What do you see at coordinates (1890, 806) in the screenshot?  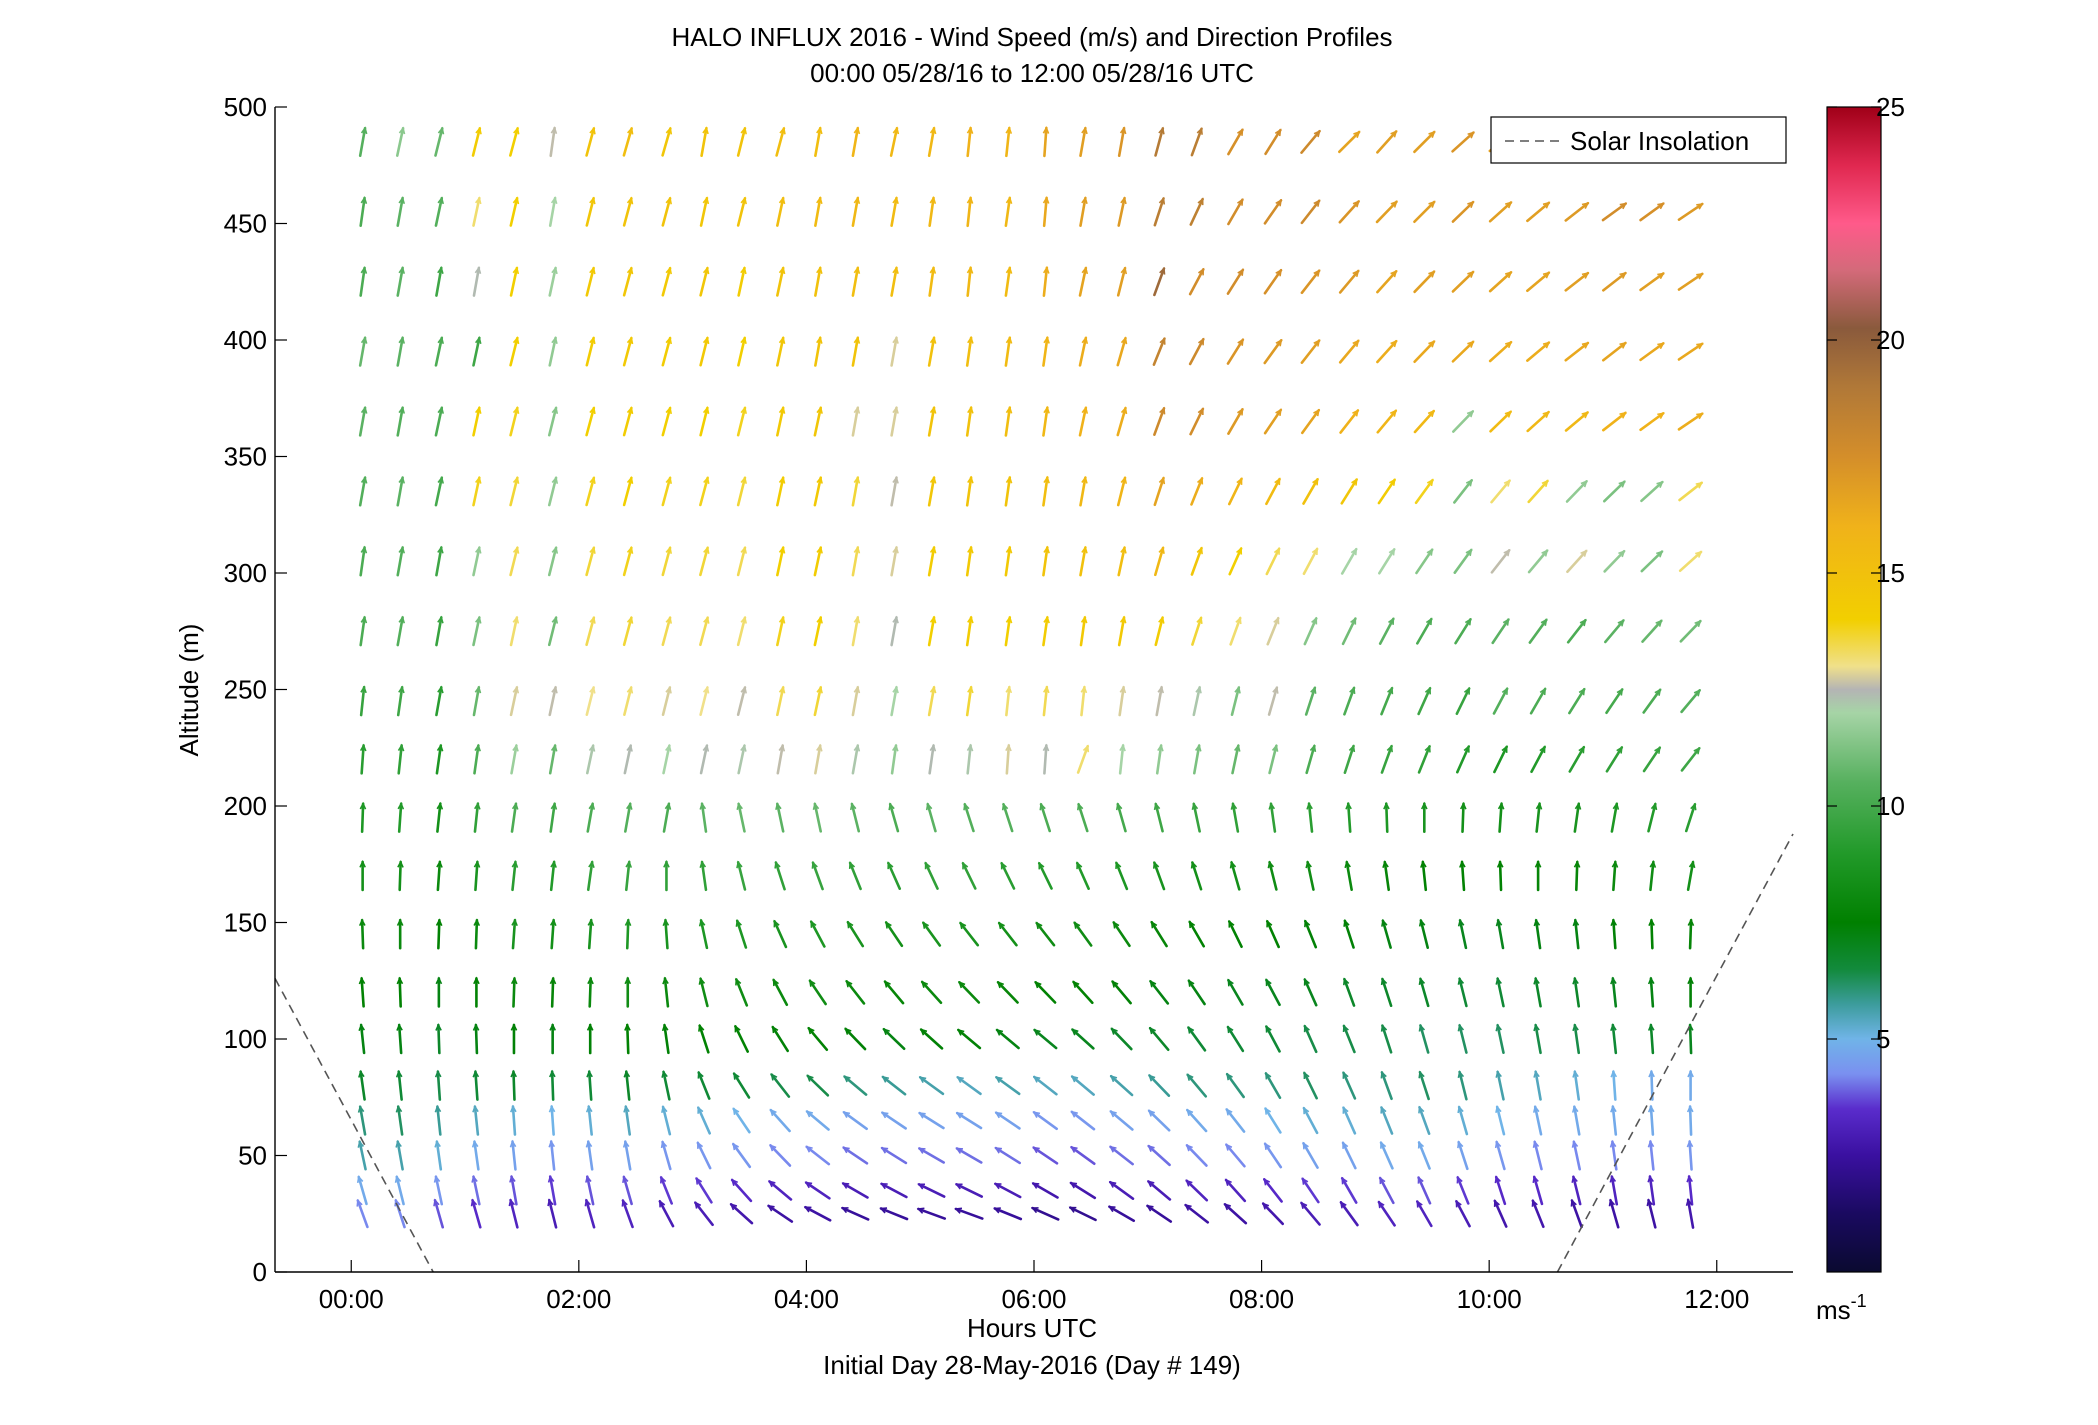 I see `colorbar-tick-label: 10` at bounding box center [1890, 806].